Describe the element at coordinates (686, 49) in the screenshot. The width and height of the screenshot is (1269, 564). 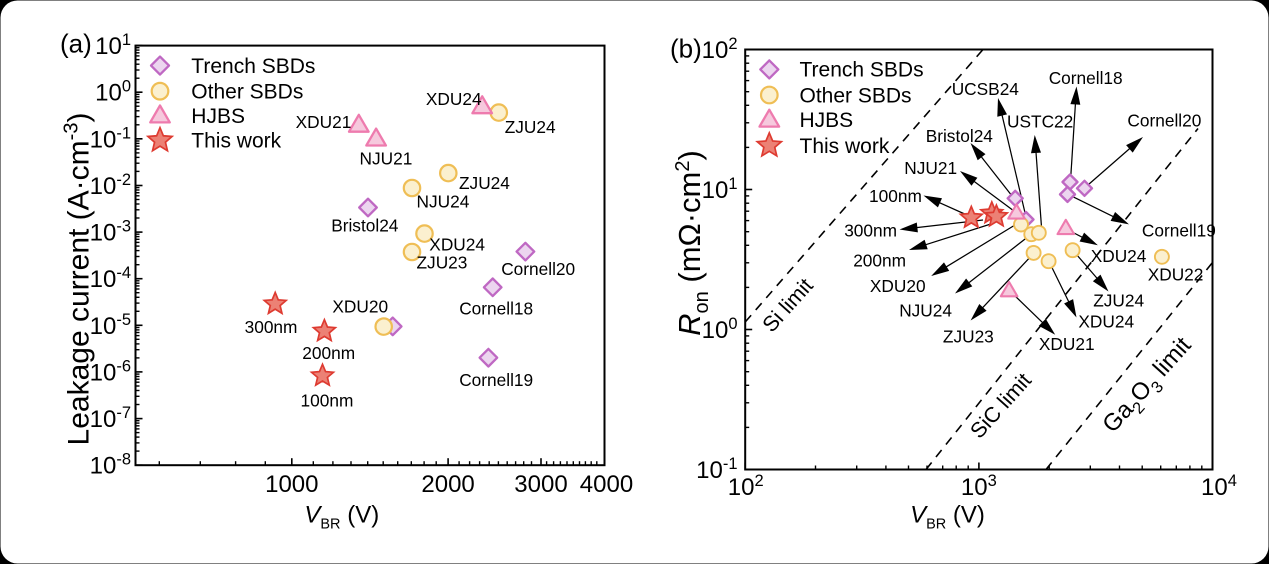
I see `svg-text: (b)` at that location.